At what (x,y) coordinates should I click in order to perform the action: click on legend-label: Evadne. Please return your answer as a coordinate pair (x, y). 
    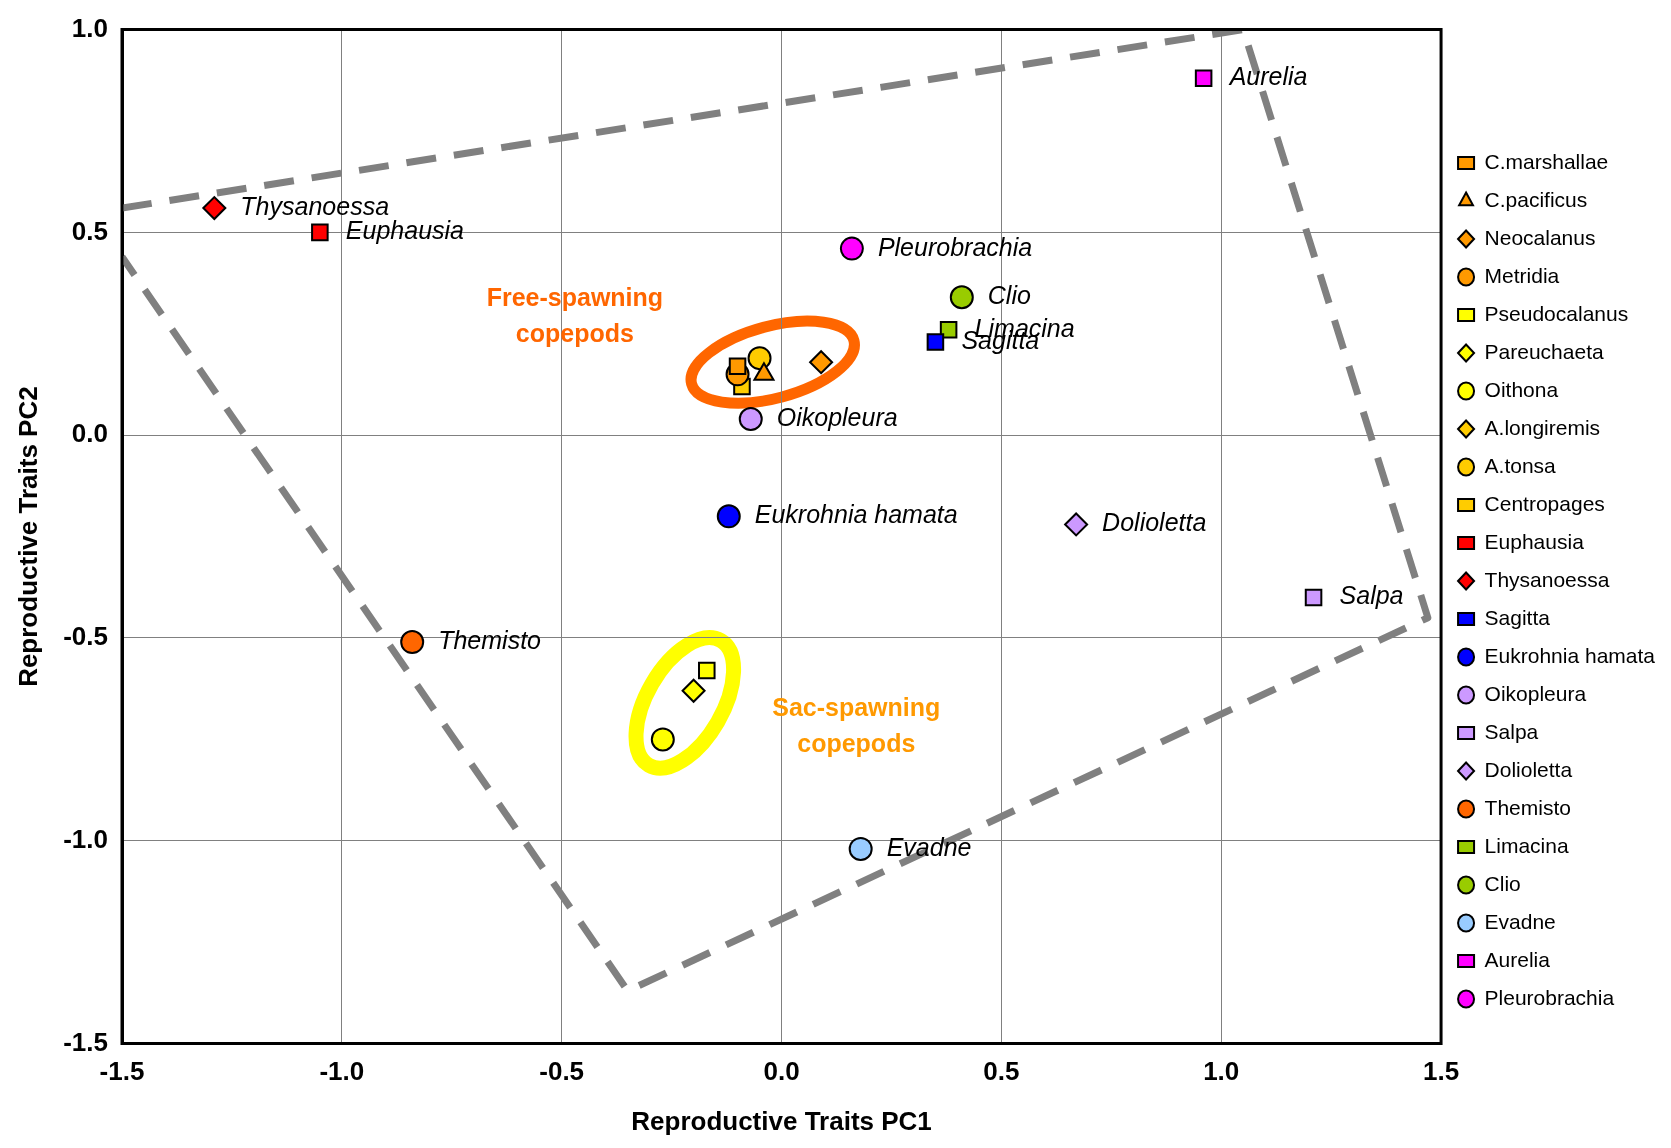
    Looking at the image, I should click on (1520, 921).